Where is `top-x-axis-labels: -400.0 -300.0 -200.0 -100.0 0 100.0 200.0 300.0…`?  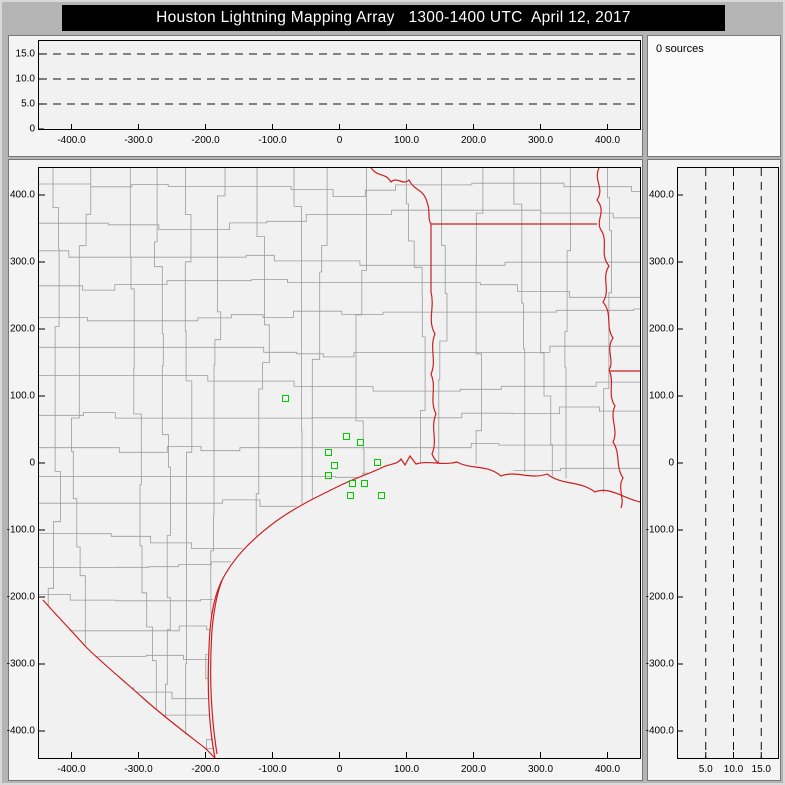 top-x-axis-labels: -400.0 -300.0 -200.0 -100.0 0 100.0 200.0 300.0… is located at coordinates (326, 140).